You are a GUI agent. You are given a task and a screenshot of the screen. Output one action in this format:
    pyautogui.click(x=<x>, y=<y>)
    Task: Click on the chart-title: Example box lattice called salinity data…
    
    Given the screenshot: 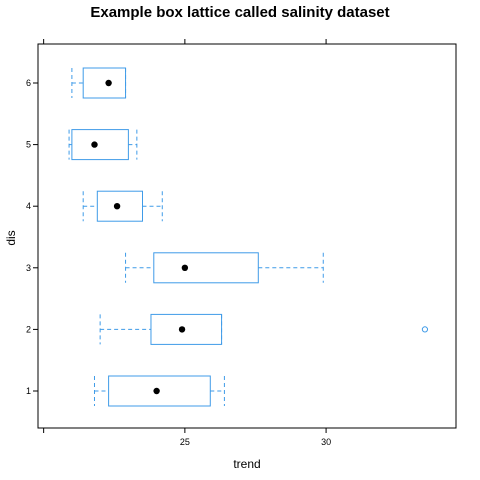 What is the action you would take?
    pyautogui.click(x=239, y=12)
    